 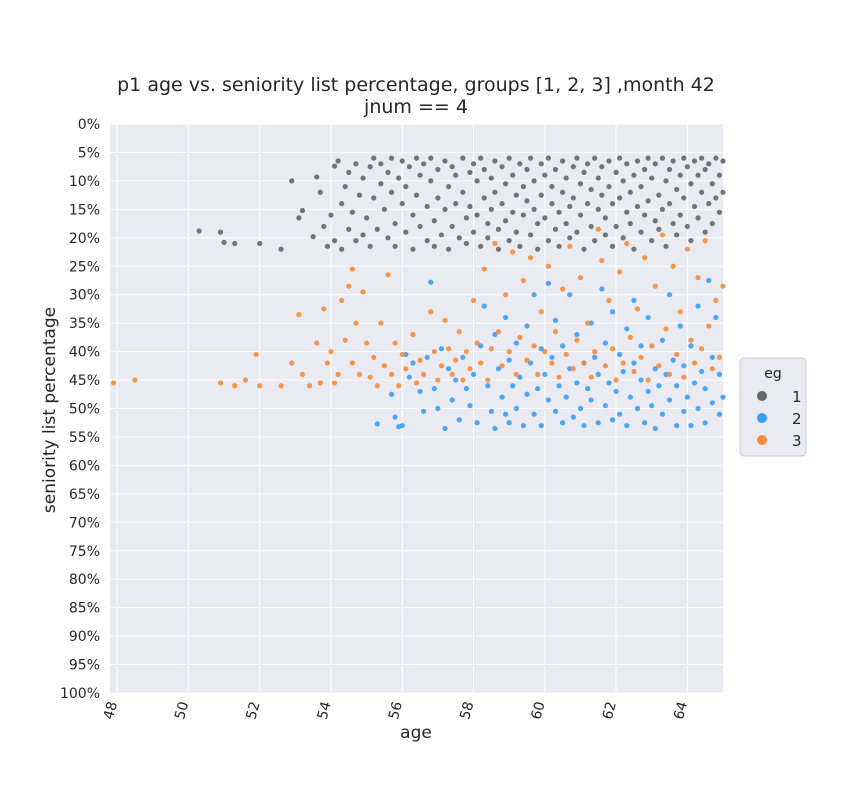 I want to click on y-tick-label: 15%, so click(x=84, y=210).